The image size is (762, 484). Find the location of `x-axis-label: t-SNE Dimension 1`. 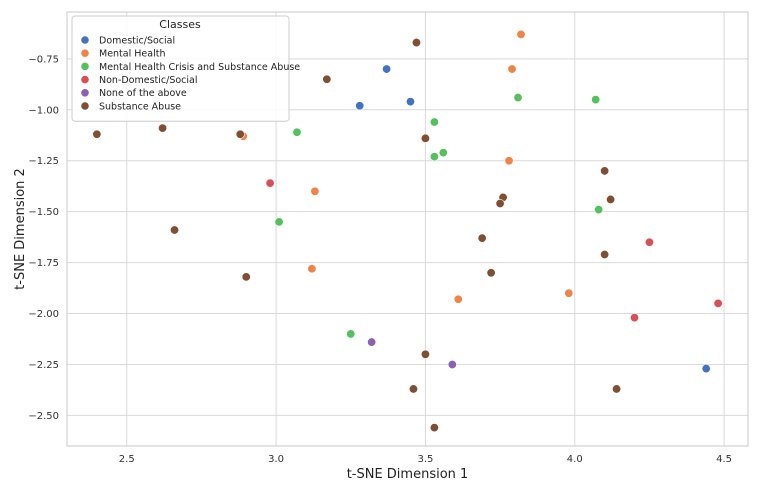

x-axis-label: t-SNE Dimension 1 is located at coordinates (408, 474).